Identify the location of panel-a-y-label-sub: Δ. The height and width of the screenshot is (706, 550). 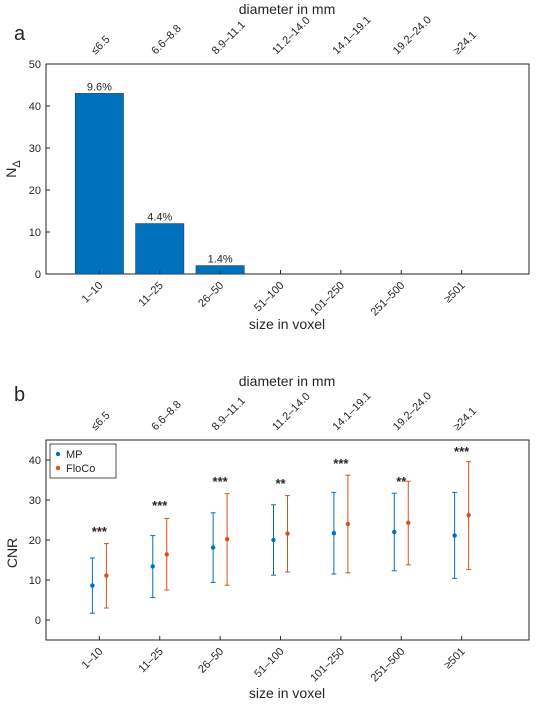
(17, 164).